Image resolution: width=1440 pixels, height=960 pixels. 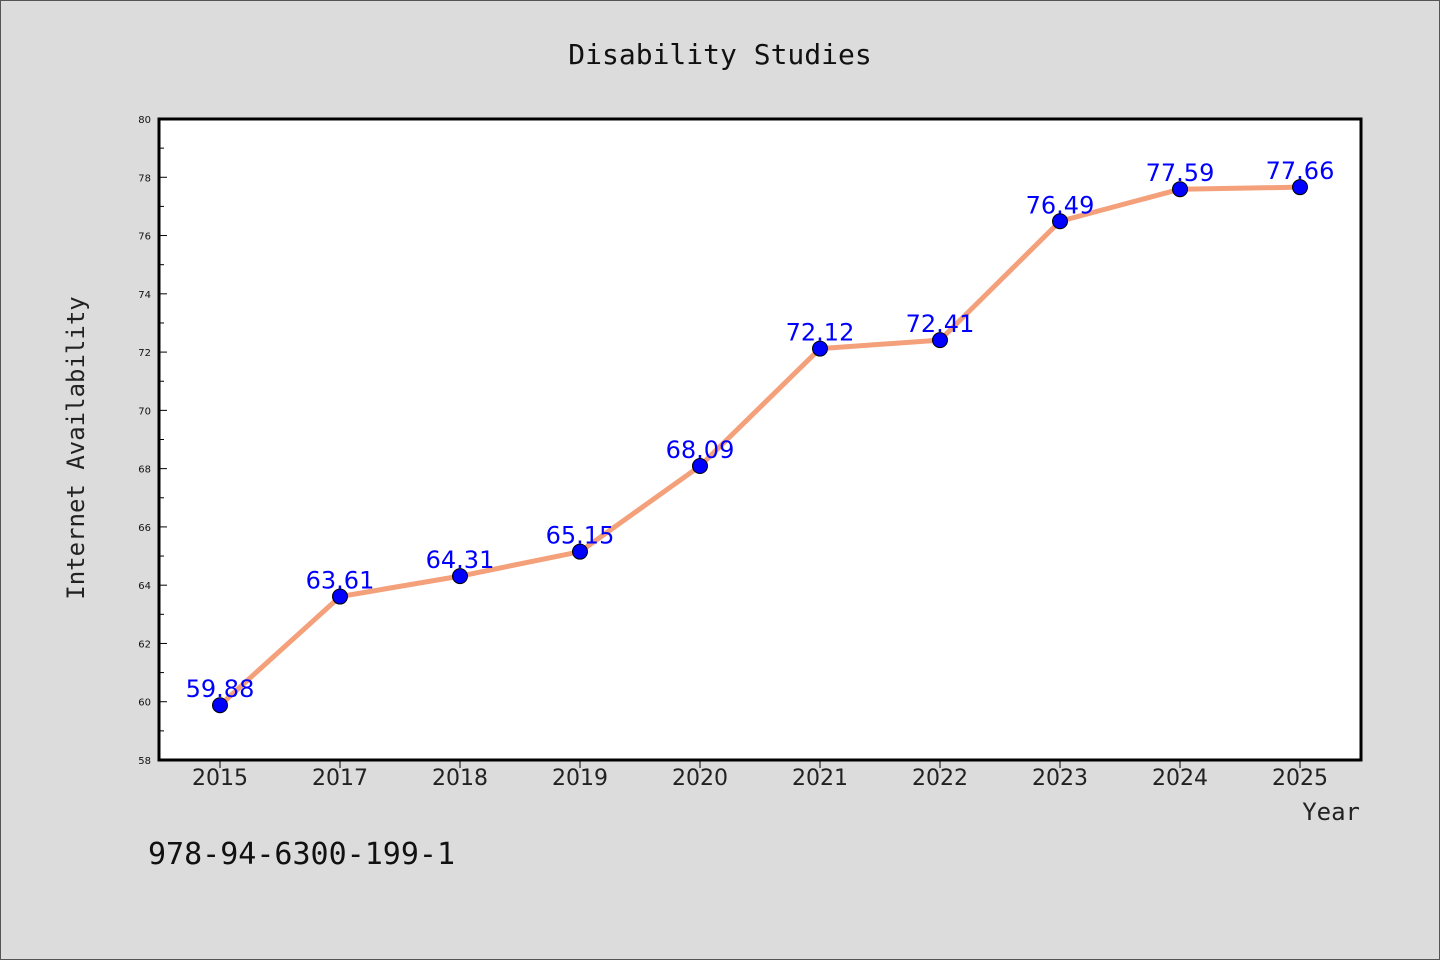 I want to click on x-axis: 2015 2017 2018 2019 2020 2021 2022 2023 2024 2025, so click(x=760, y=775).